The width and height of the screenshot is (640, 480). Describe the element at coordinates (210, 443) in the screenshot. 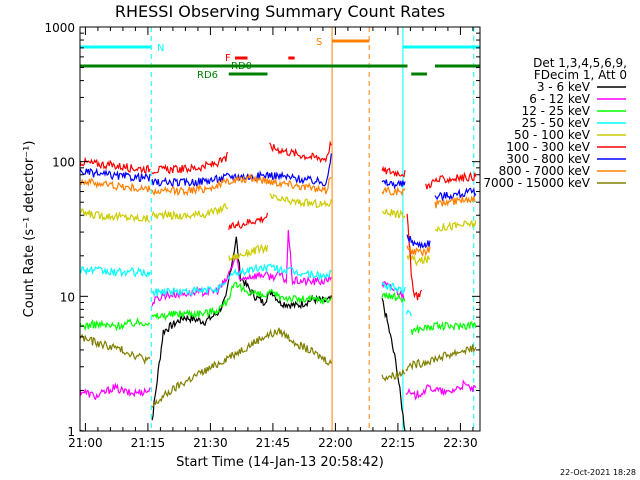

I see `x-tick-label-2: 21:30` at that location.